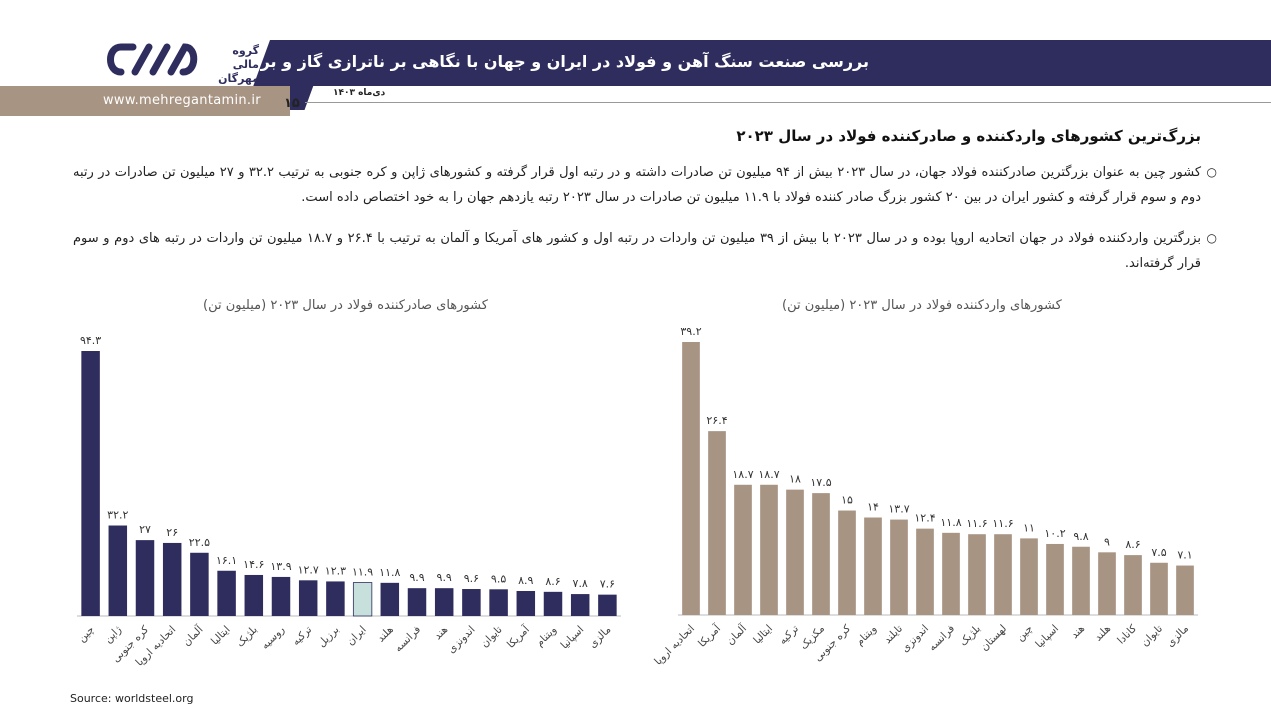  Describe the element at coordinates (132, 698) in the screenshot. I see `source-note: Source: worldsteel.org` at that location.